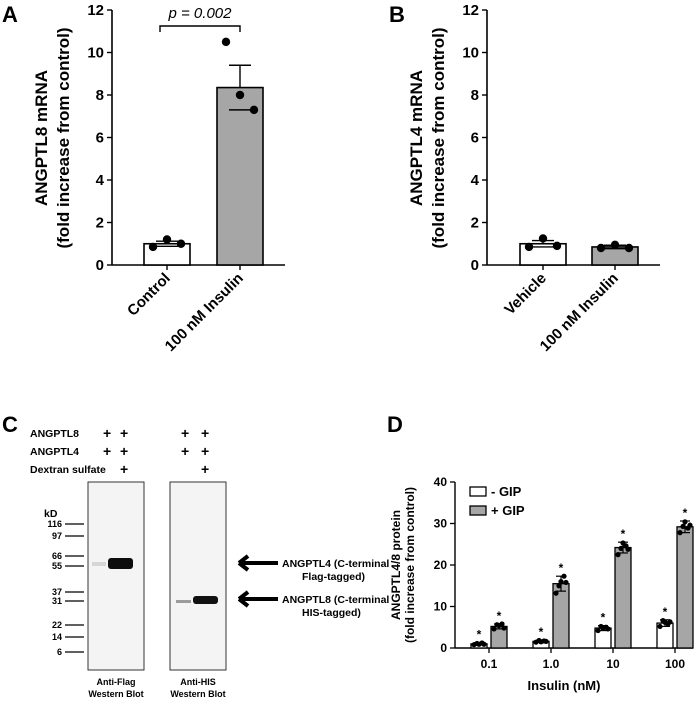  What do you see at coordinates (508, 510) in the screenshot?
I see `legend-label-plus-gip: + GIP` at bounding box center [508, 510].